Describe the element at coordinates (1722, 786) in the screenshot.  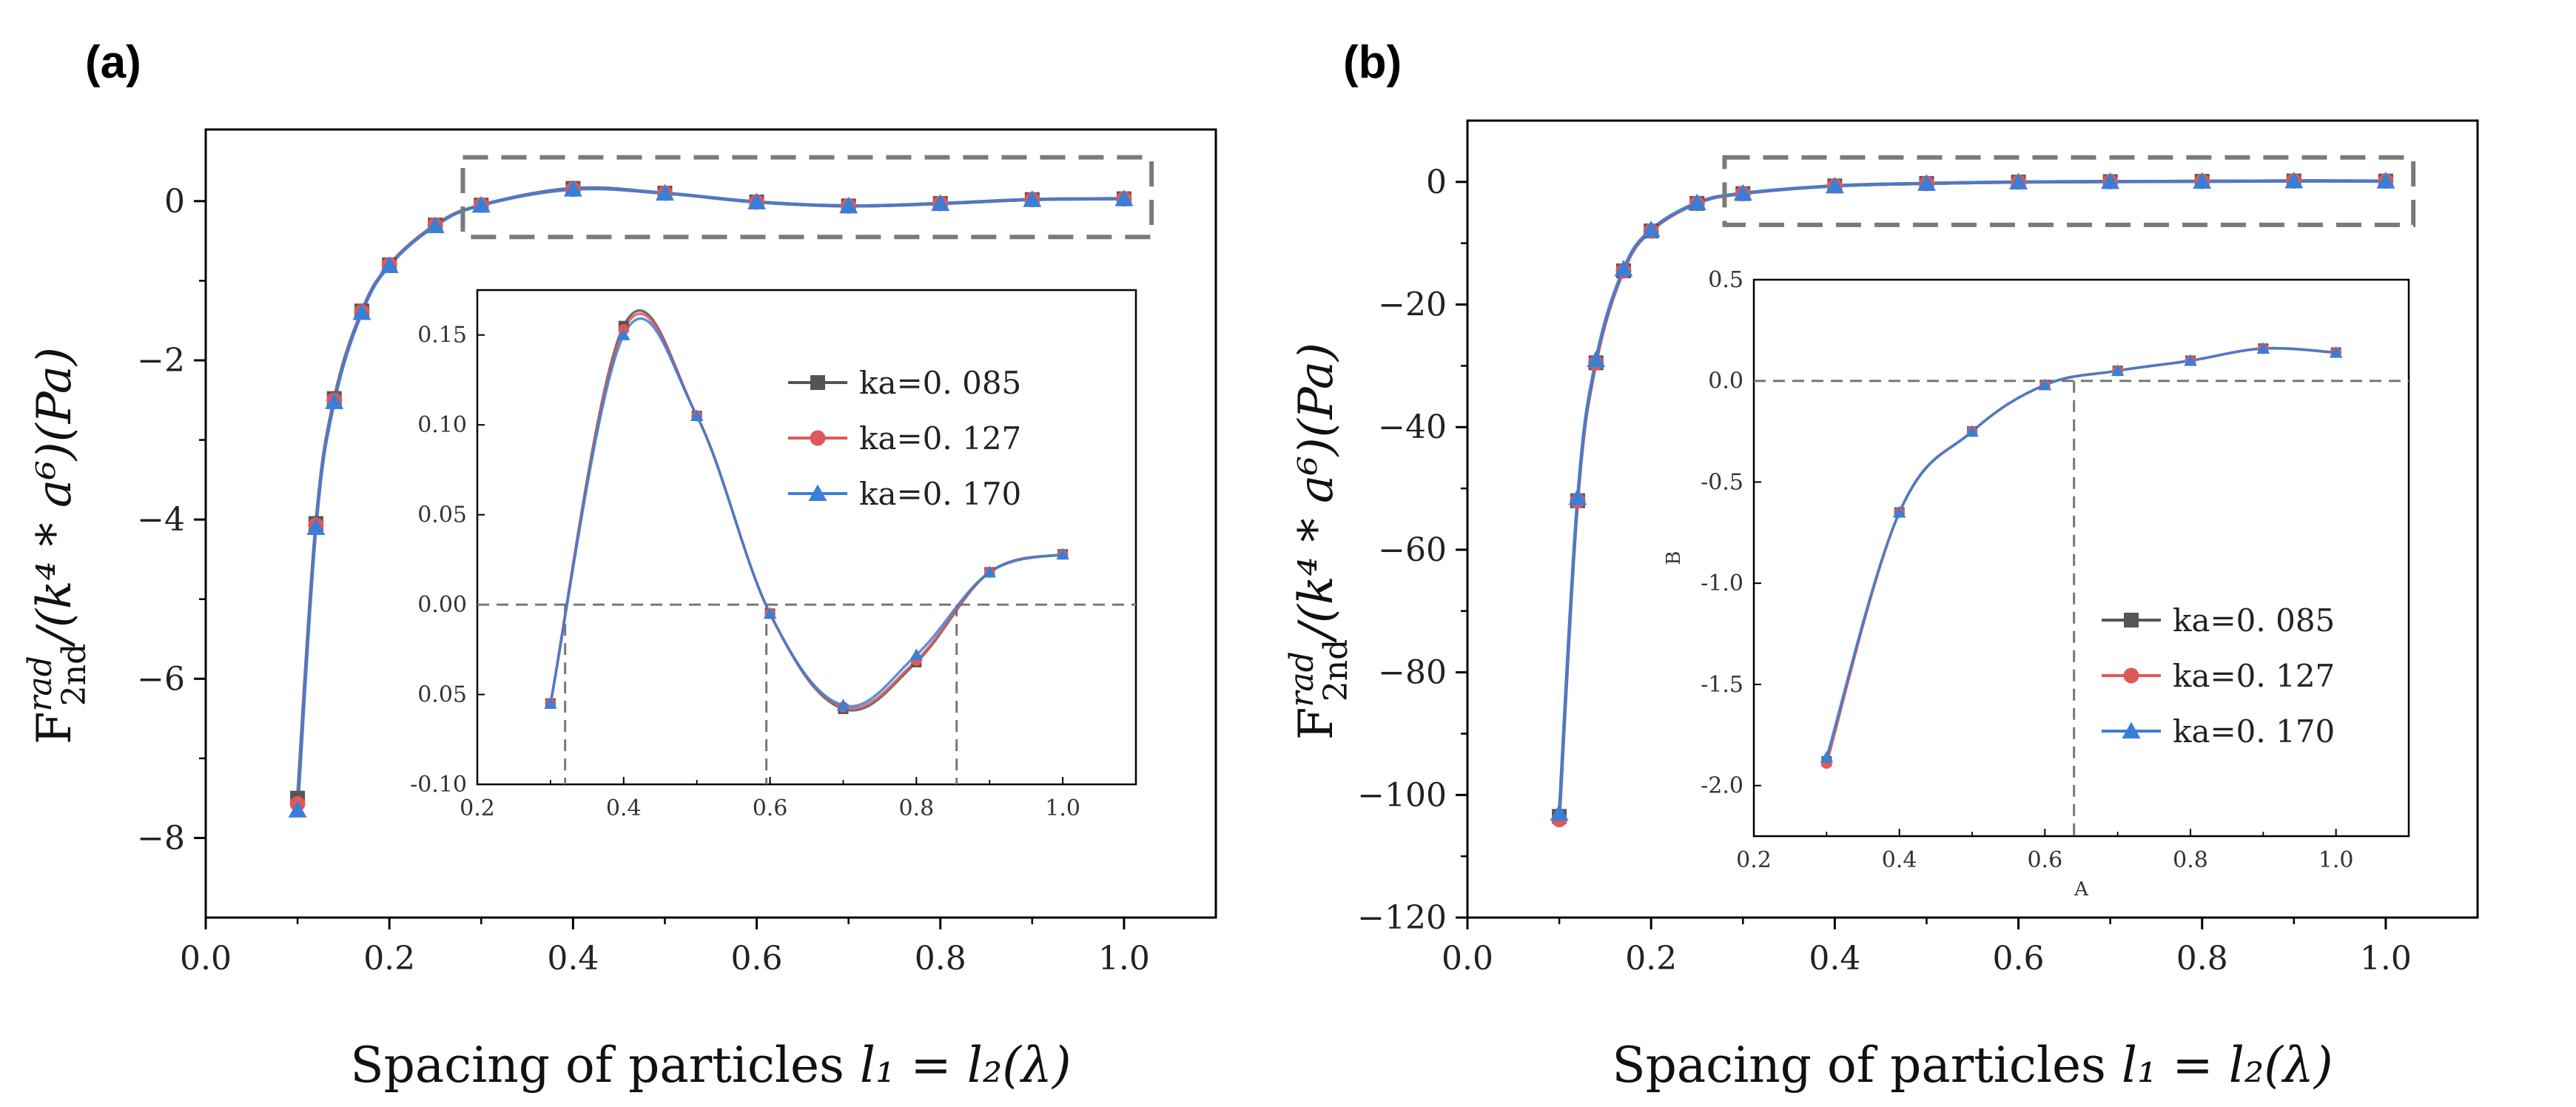
I see `inset-y-tick-label: -2.0` at that location.